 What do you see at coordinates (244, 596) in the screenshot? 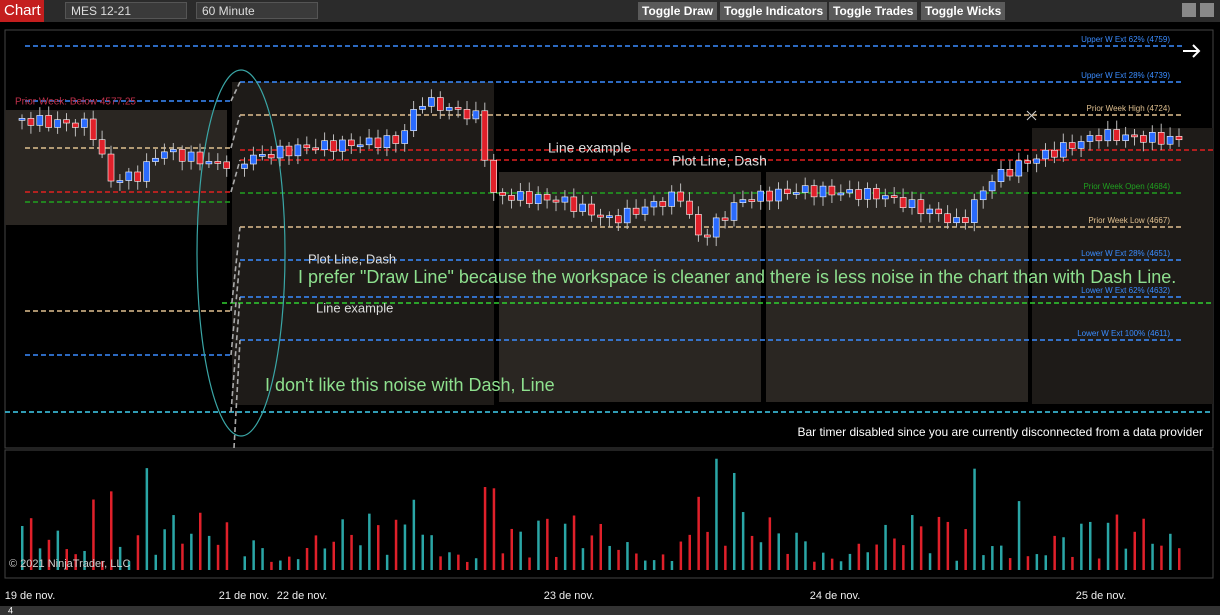
I see `x-axis-label: 21 de nov.` at bounding box center [244, 596].